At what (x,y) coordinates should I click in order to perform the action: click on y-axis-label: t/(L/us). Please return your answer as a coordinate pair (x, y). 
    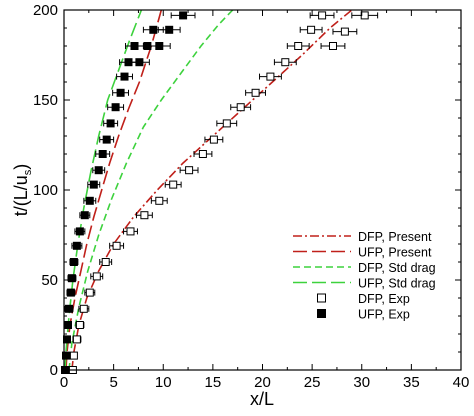
    Looking at the image, I should click on (22, 190).